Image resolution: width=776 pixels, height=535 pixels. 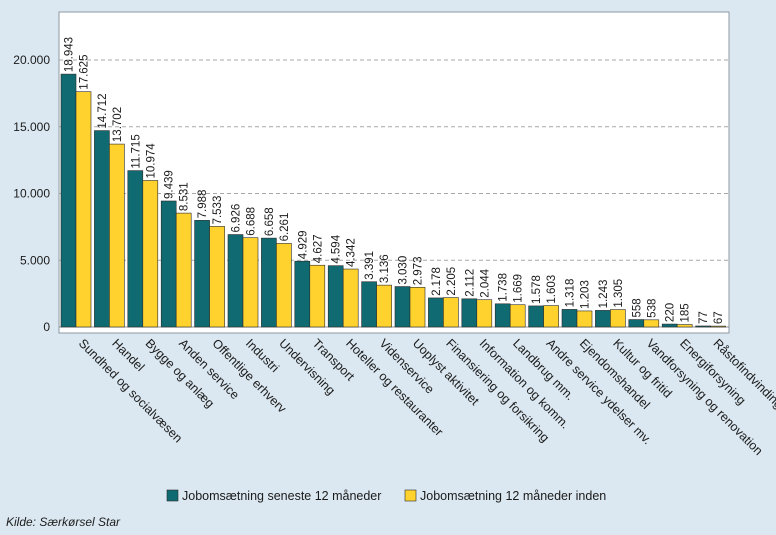 I want to click on y-tick-label: 10.000, so click(x=31, y=194).